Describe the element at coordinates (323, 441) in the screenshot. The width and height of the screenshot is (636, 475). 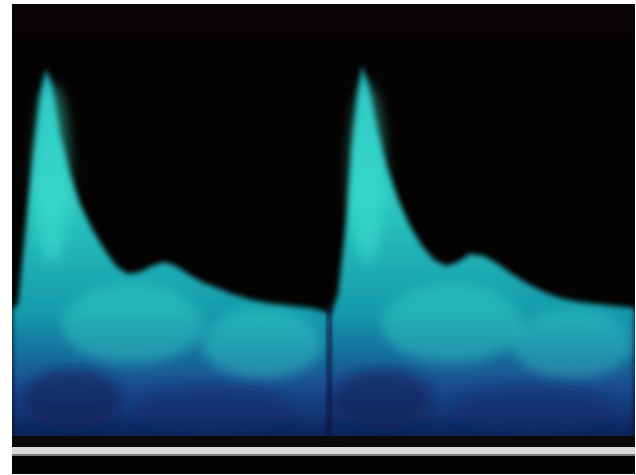
I see `baseline-band-dark` at that location.